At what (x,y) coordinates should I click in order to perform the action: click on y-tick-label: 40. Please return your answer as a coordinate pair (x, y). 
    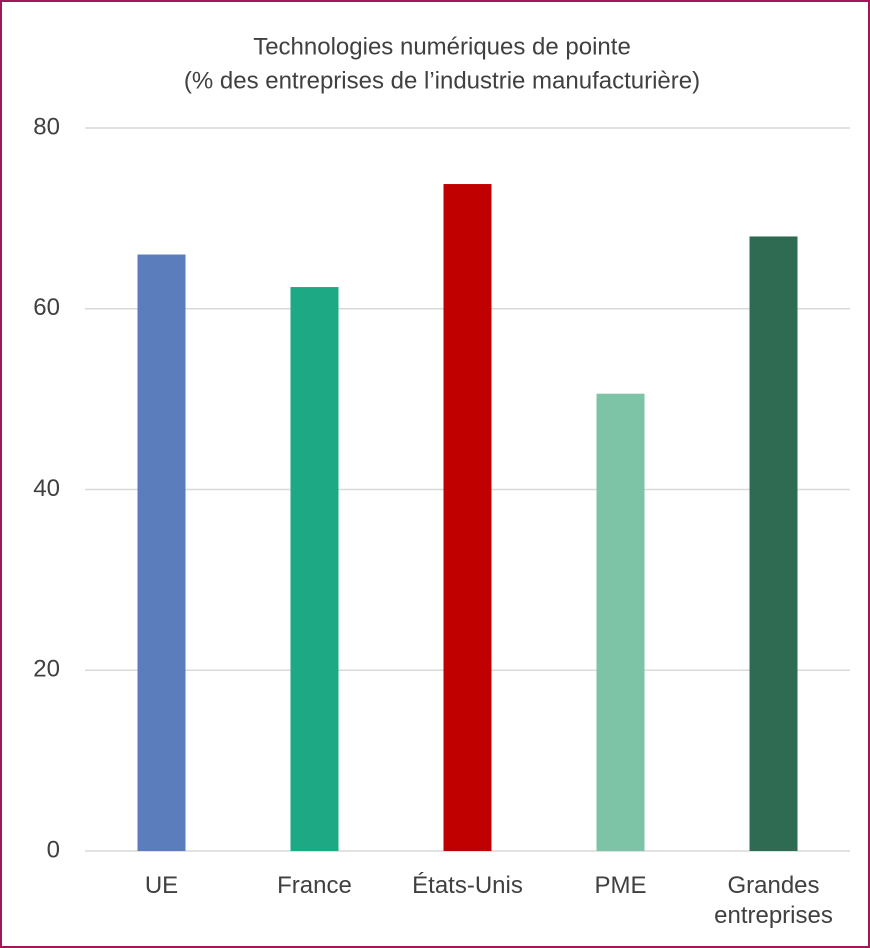
    Looking at the image, I should click on (46, 488).